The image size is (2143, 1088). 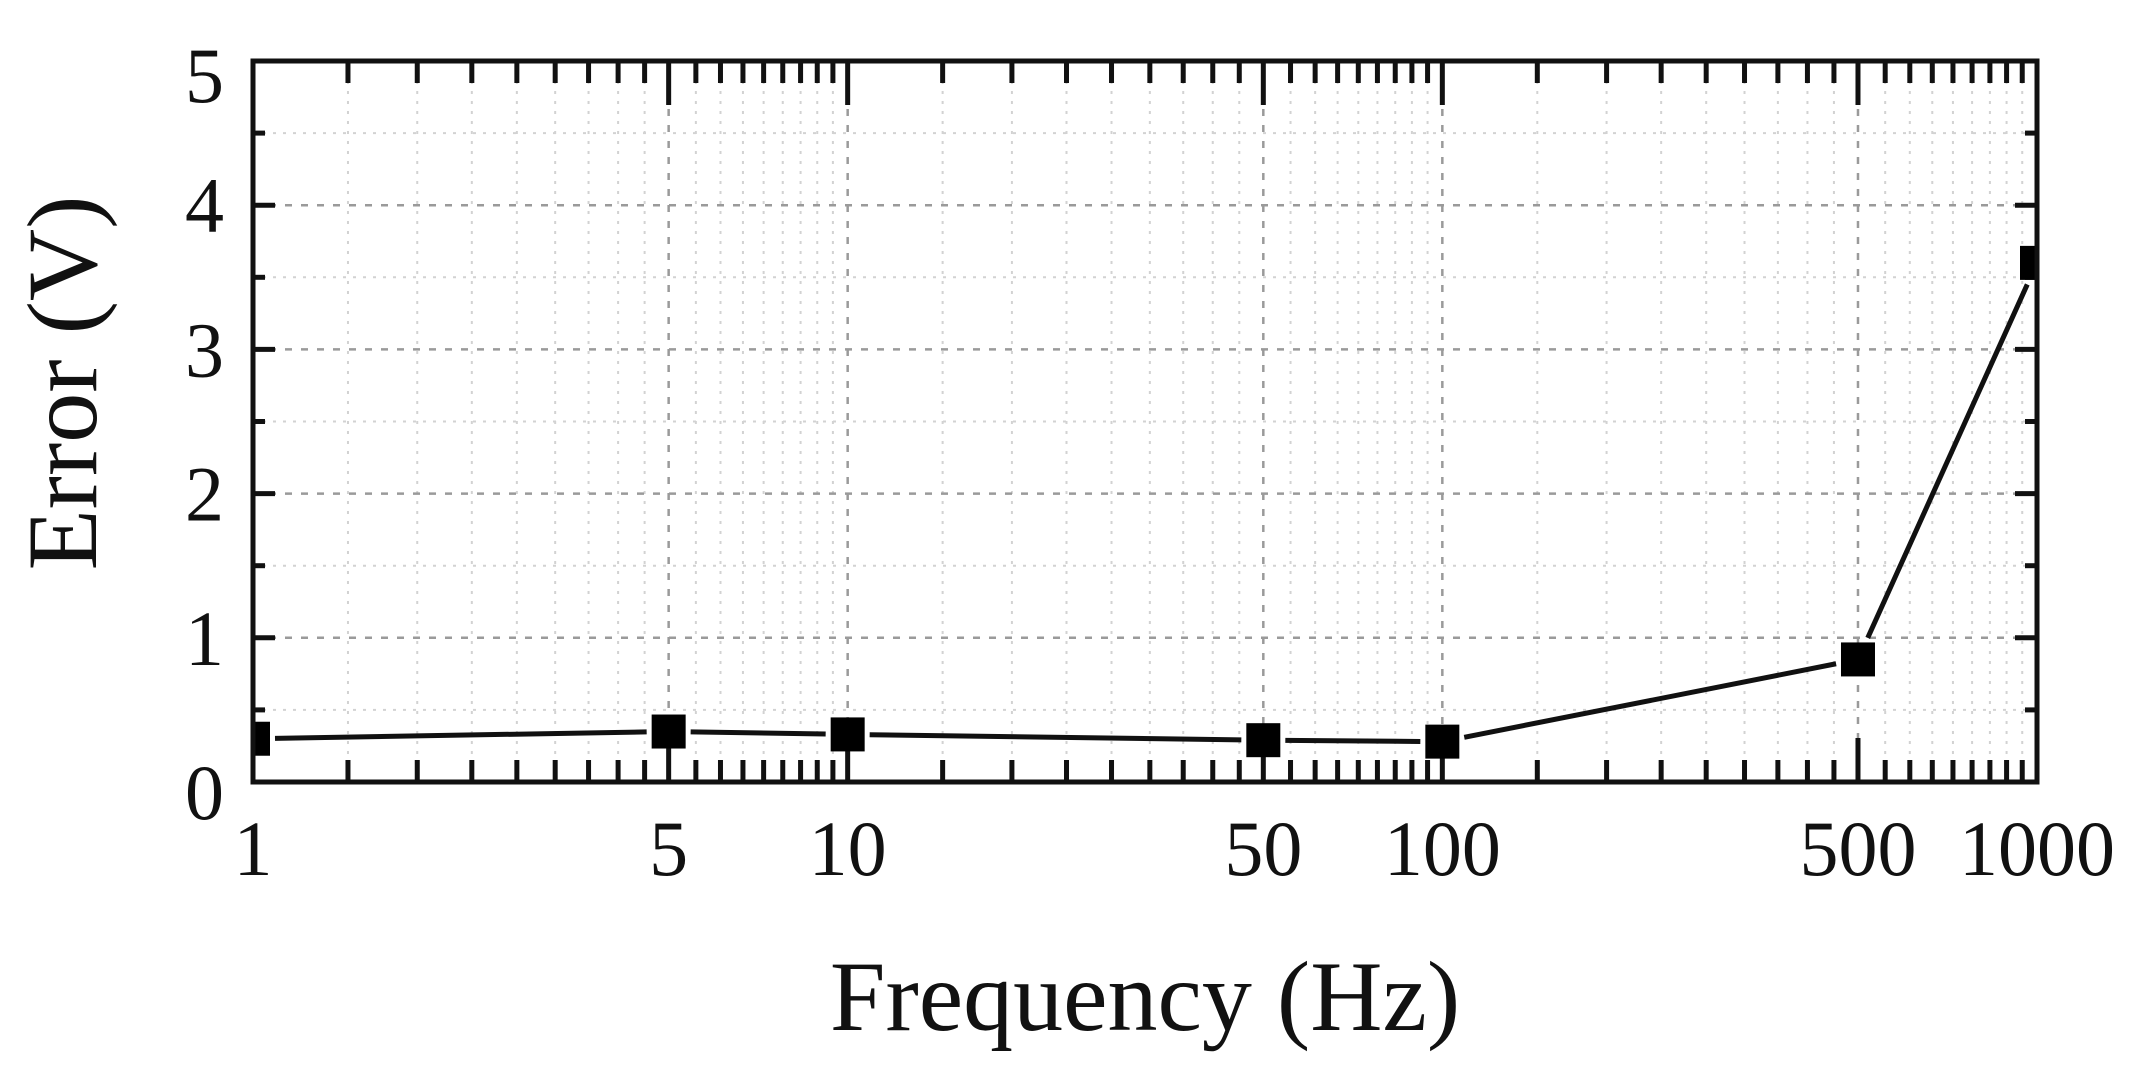 I want to click on y-tick-label: 2, so click(x=204, y=494).